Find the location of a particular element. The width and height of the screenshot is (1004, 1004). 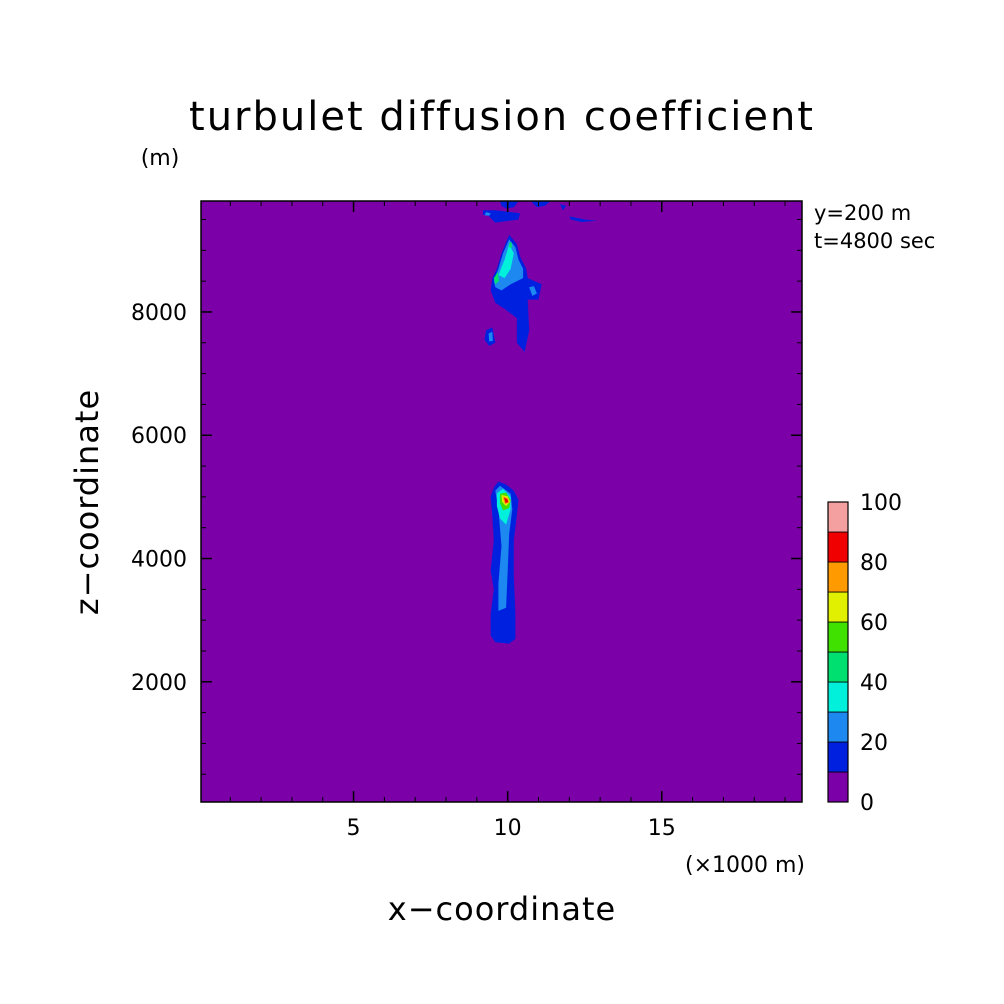

y-unit-label: (m) is located at coordinates (160, 158).